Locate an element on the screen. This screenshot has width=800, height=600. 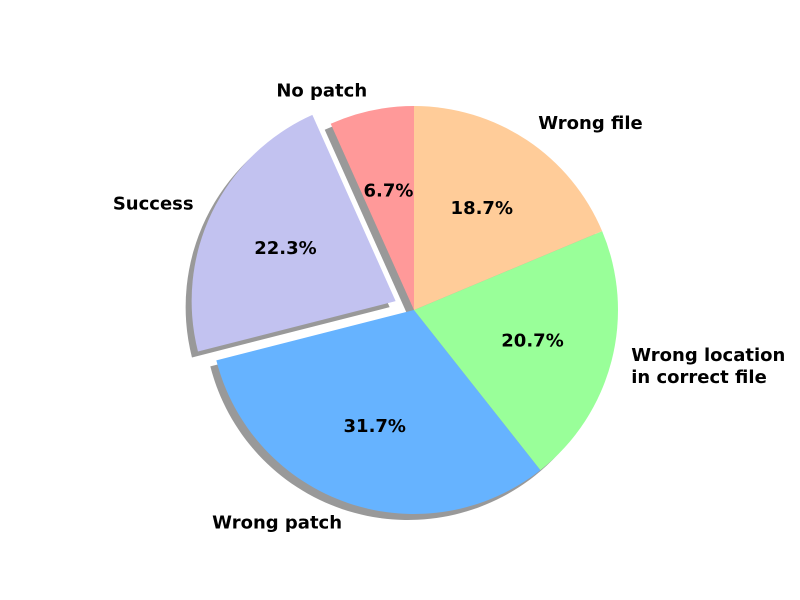
slice-label-success: Success is located at coordinates (153, 203).